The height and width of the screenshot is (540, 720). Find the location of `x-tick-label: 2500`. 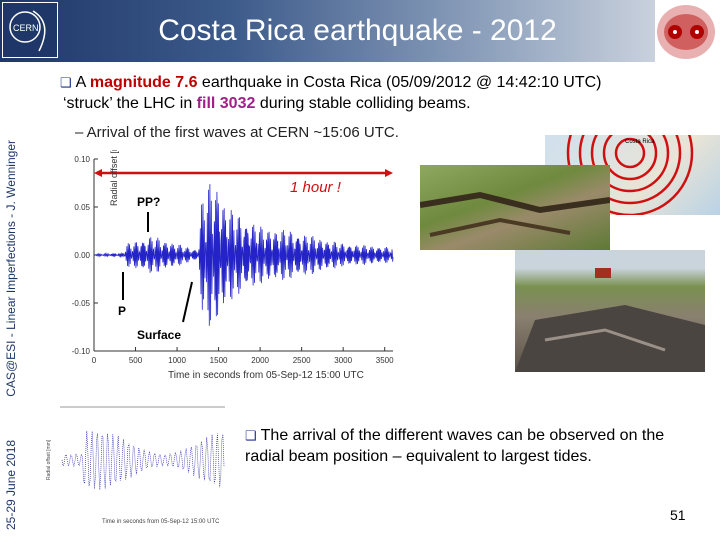

x-tick-label: 2500 is located at coordinates (302, 360).